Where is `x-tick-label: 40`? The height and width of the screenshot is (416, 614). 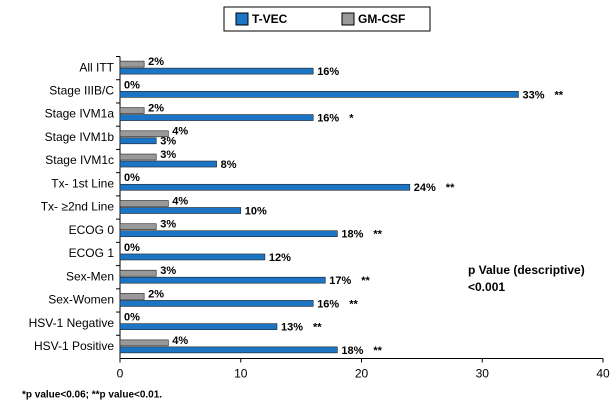 x-tick-label: 40 is located at coordinates (603, 374).